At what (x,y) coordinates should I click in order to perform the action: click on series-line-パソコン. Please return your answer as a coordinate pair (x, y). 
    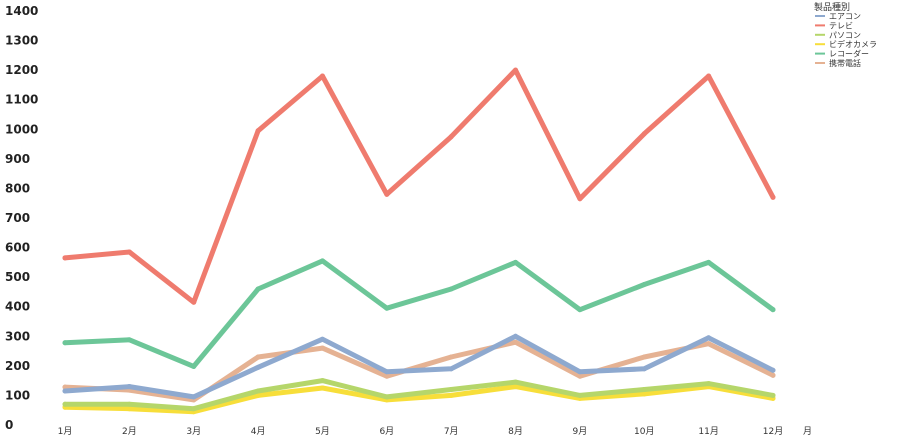
    Looking at the image, I should click on (419, 395).